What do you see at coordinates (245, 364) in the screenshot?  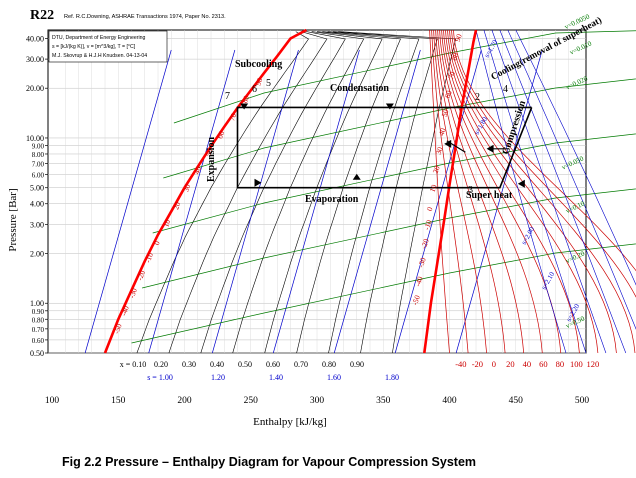 I see `quality-label-4: 0.50` at bounding box center [245, 364].